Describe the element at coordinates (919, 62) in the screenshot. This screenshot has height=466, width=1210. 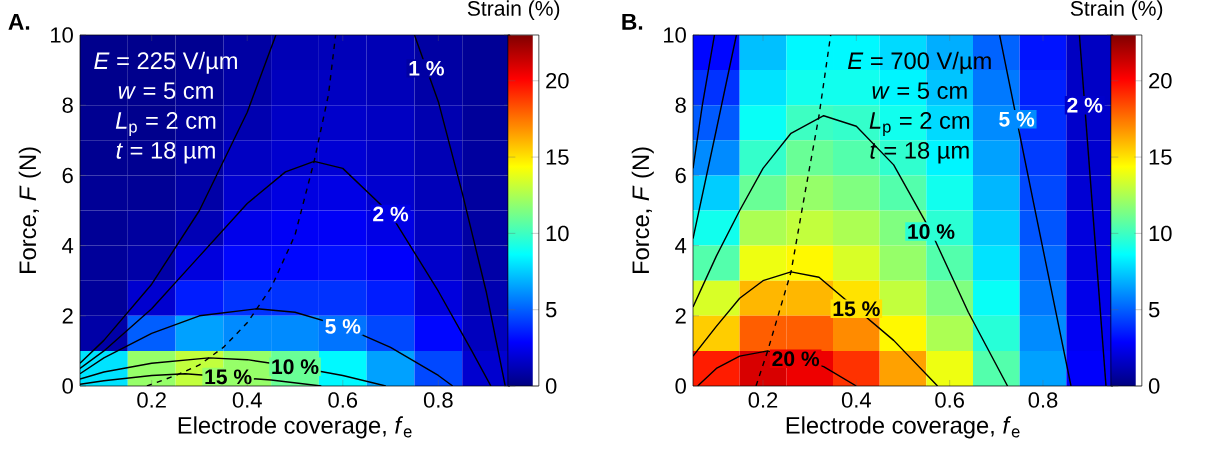
I see `annotation: E = 700 V/µm` at that location.